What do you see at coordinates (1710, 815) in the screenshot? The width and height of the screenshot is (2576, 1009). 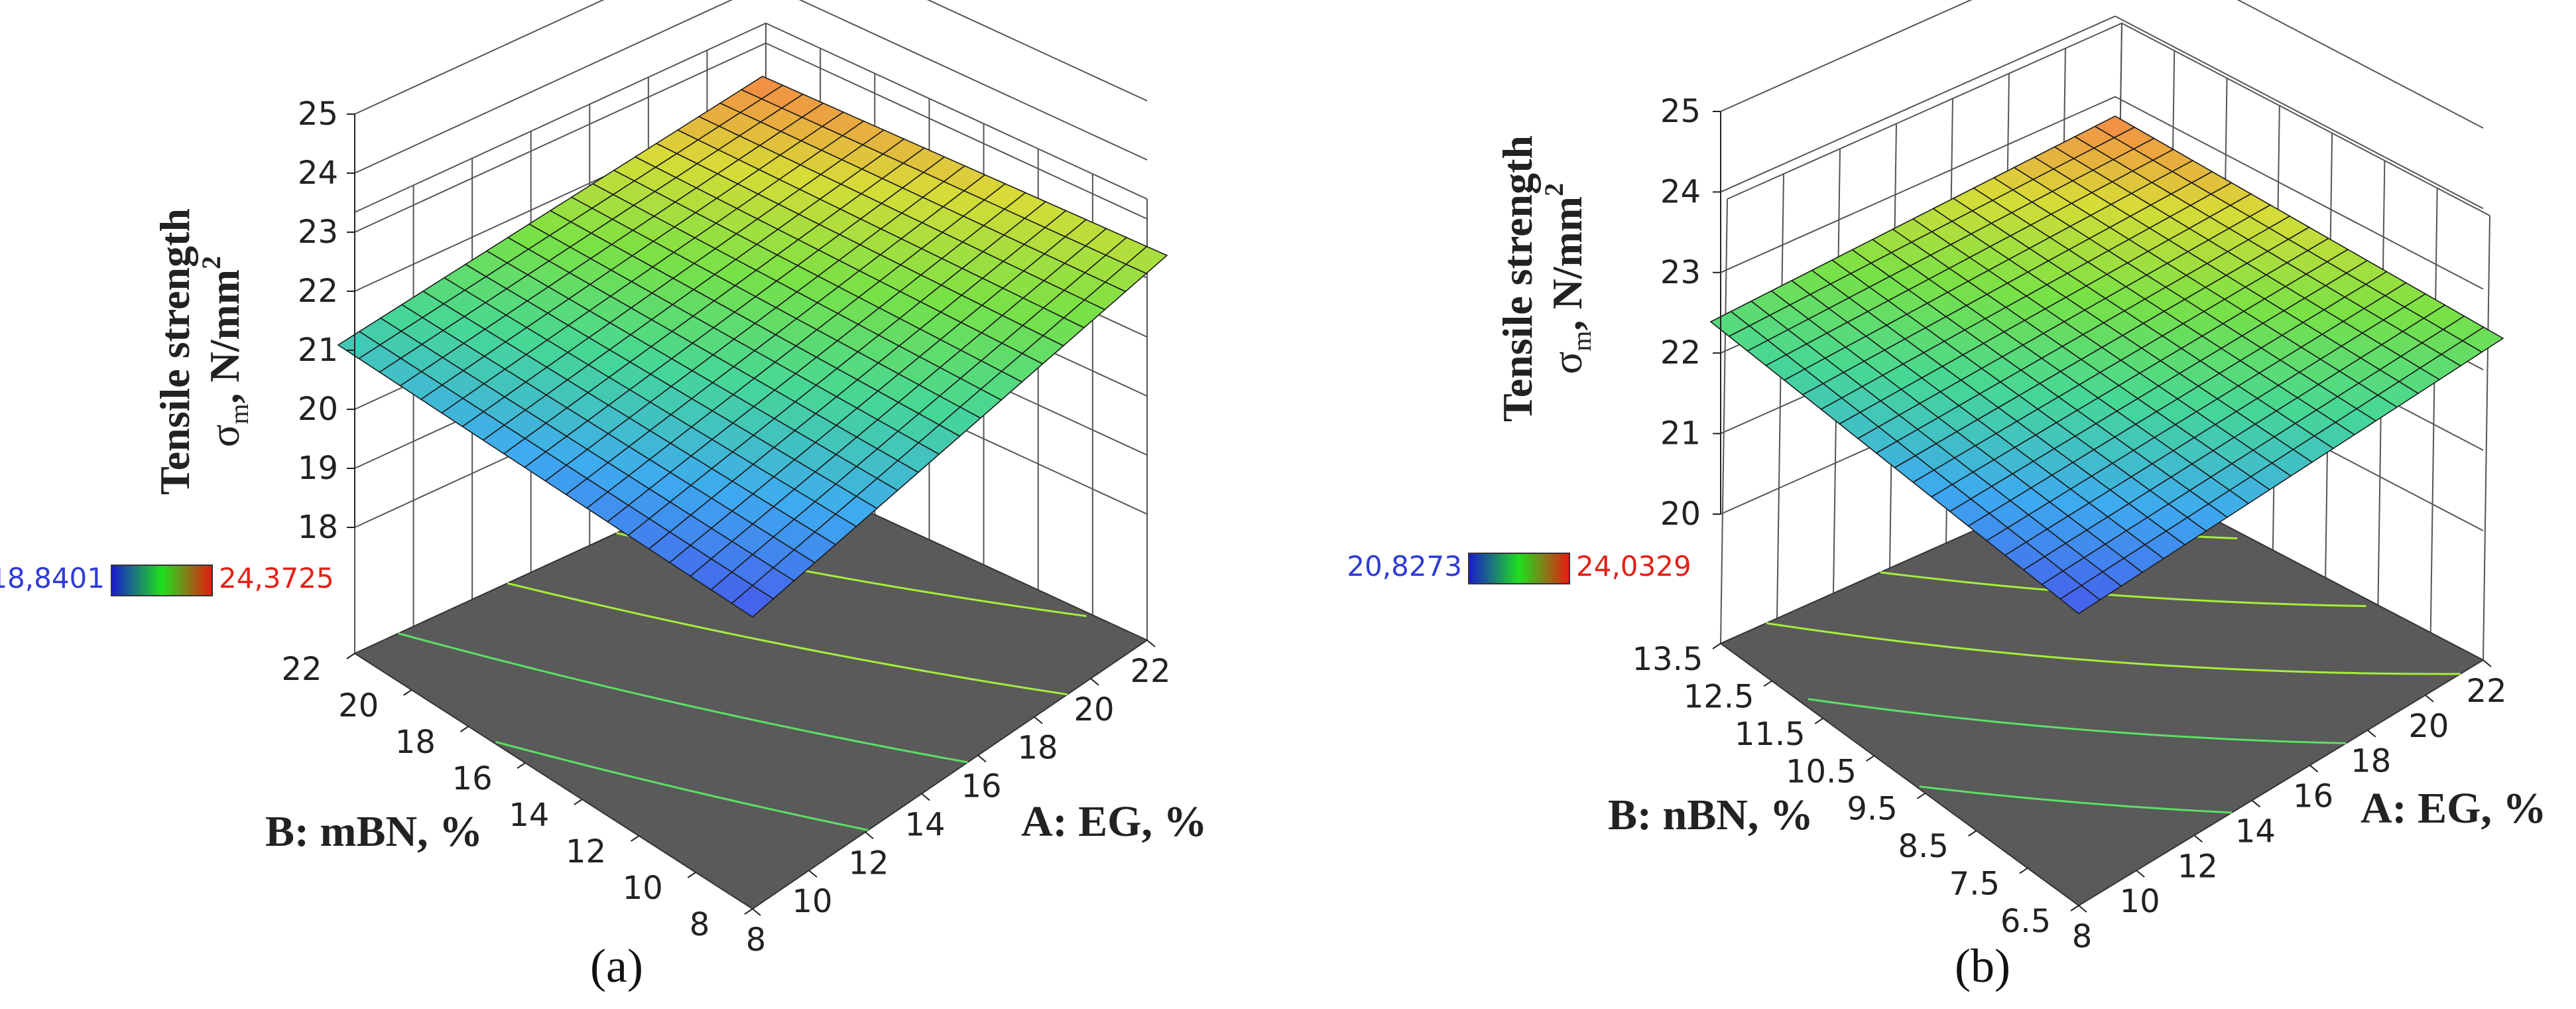 I see `y-axis-title-b: B: nBN, %` at bounding box center [1710, 815].